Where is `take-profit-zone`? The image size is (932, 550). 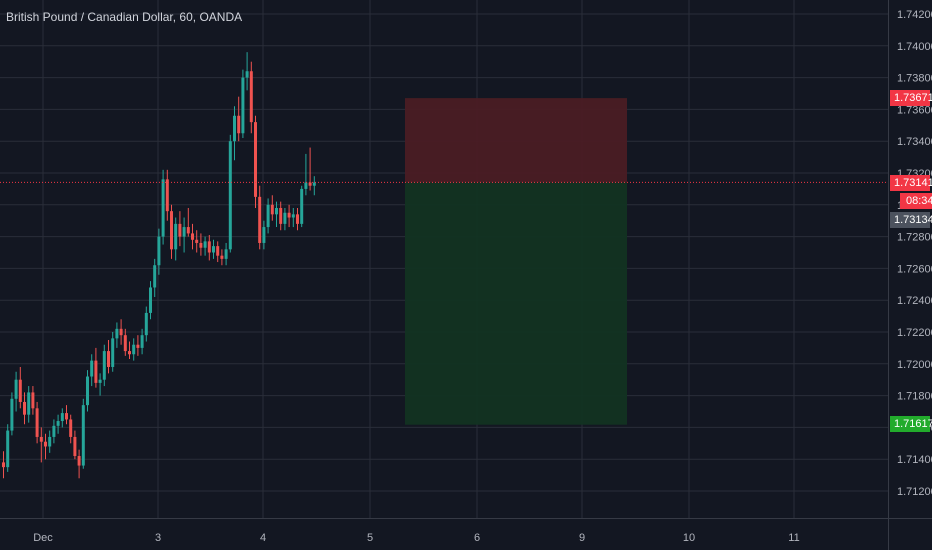 take-profit-zone is located at coordinates (516, 303).